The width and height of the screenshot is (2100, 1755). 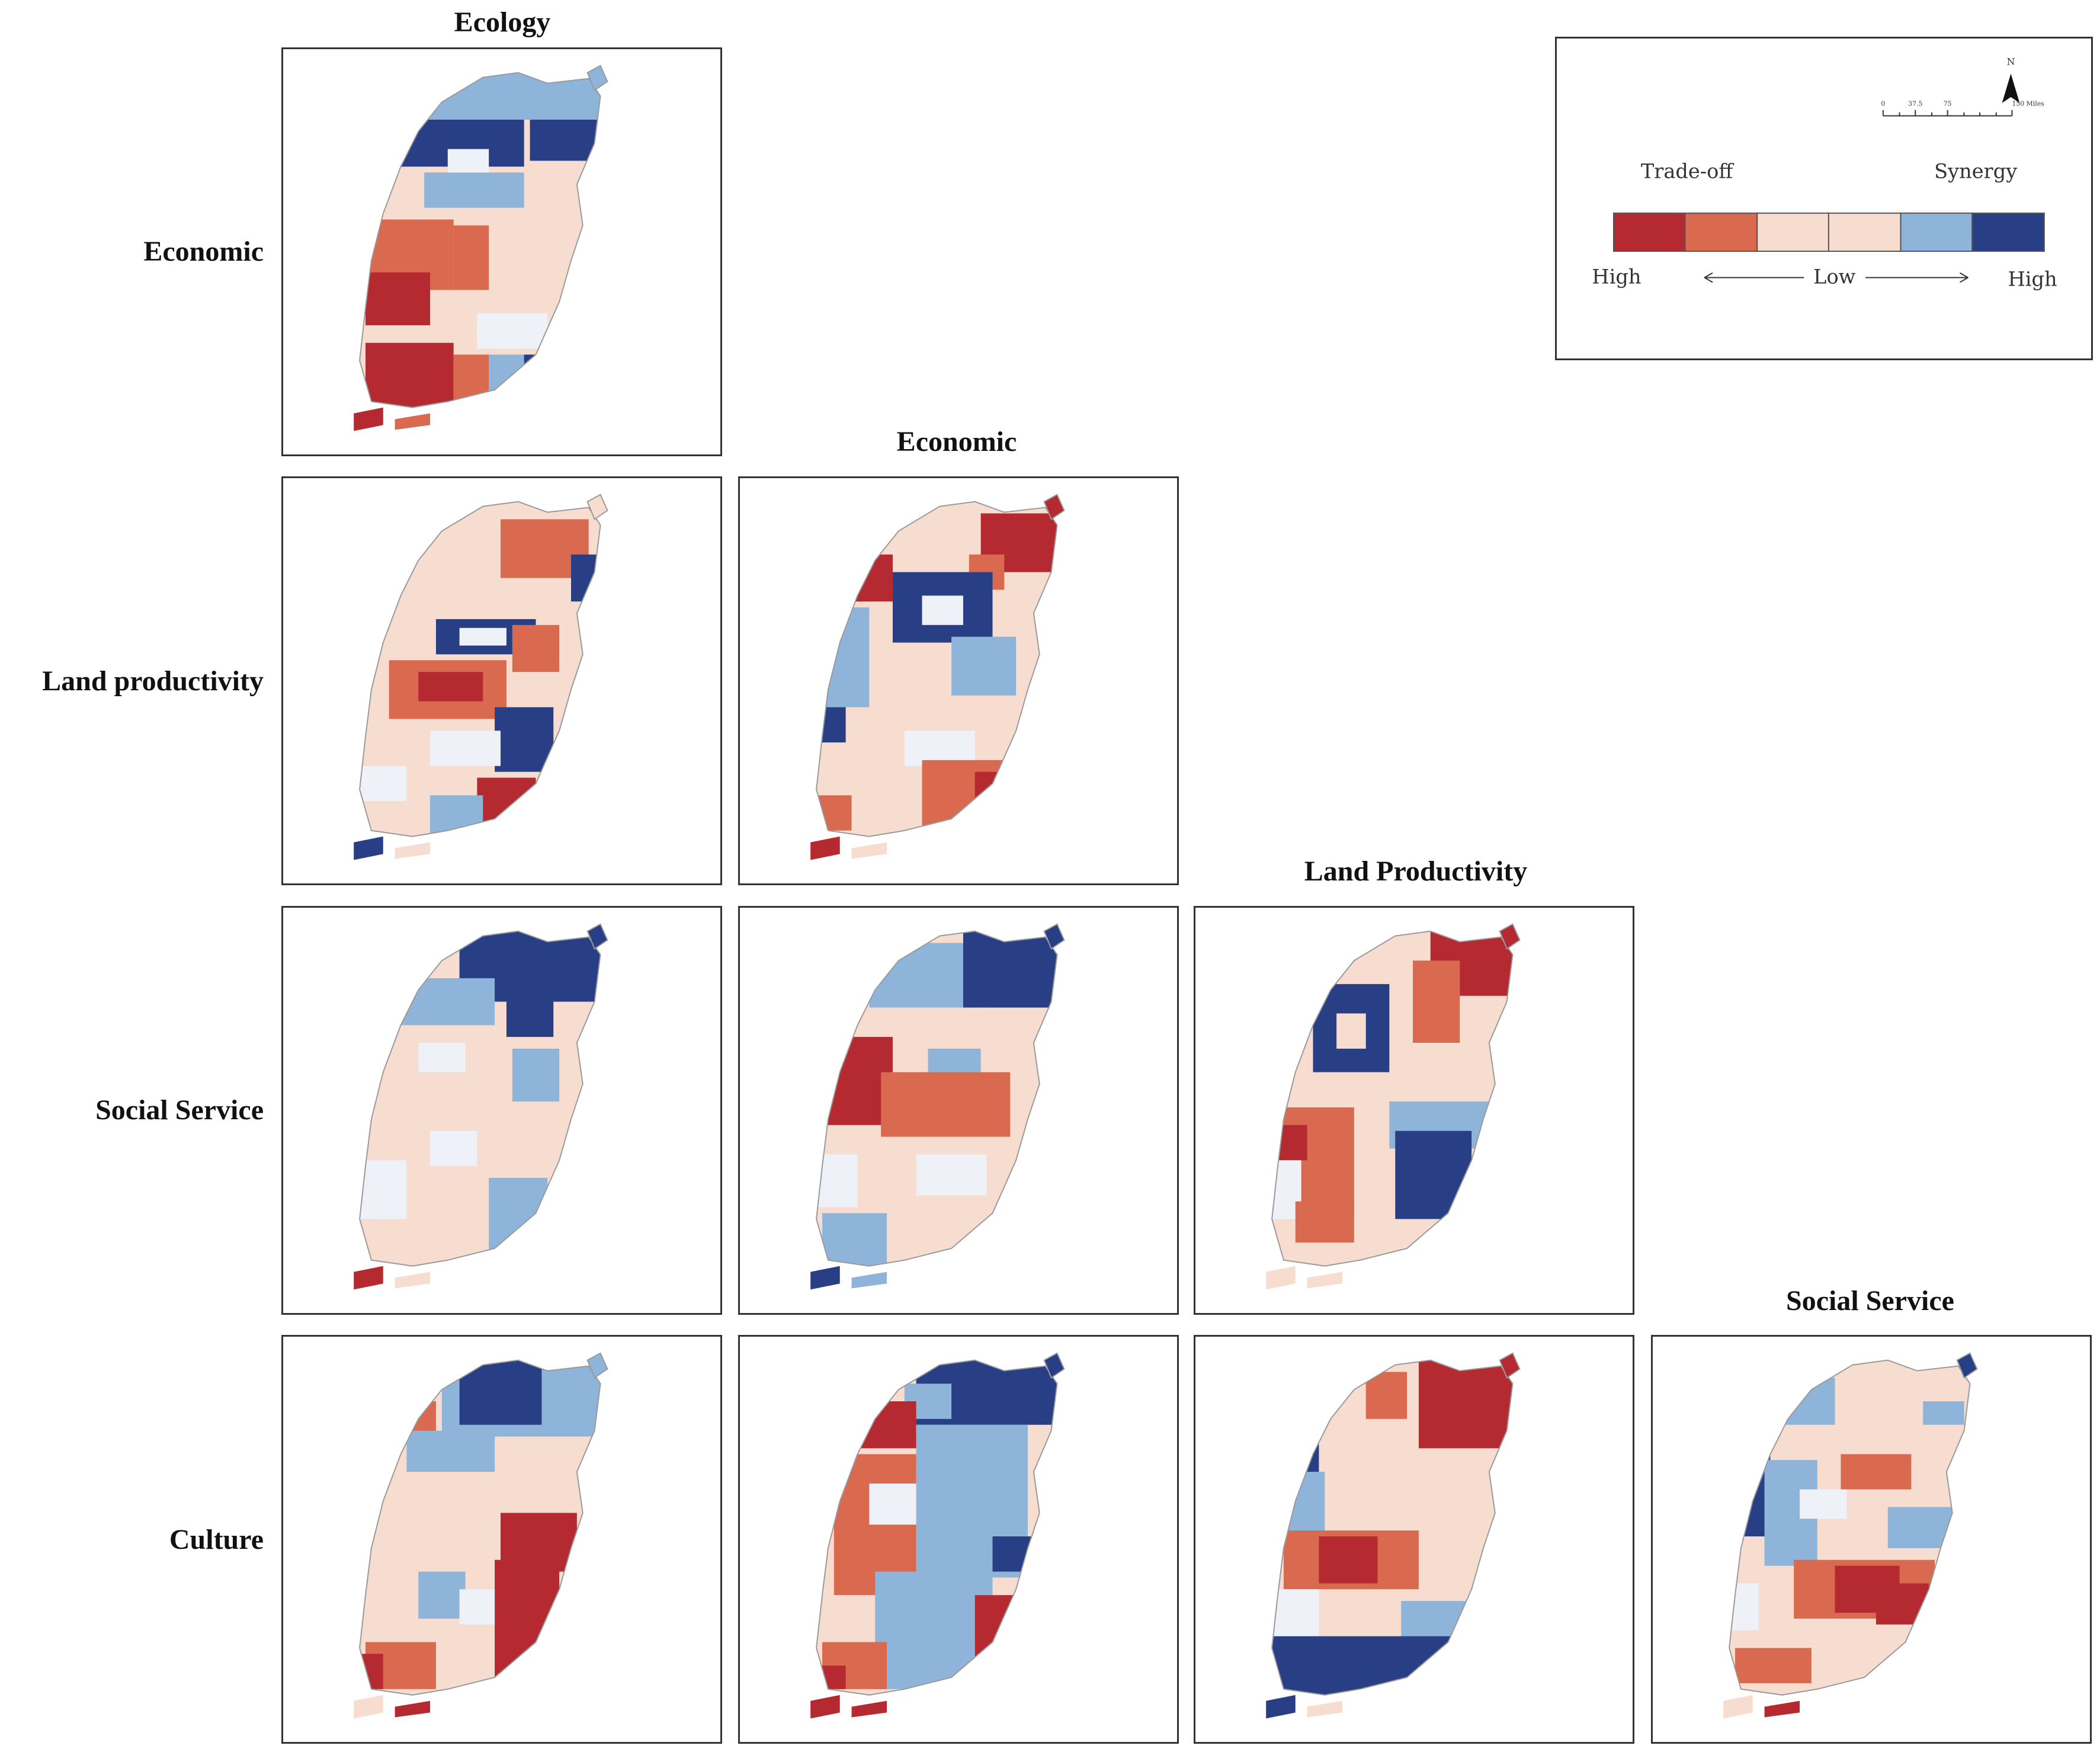 What do you see at coordinates (502, 22) in the screenshot?
I see `col-header-ecology: Ecology` at bounding box center [502, 22].